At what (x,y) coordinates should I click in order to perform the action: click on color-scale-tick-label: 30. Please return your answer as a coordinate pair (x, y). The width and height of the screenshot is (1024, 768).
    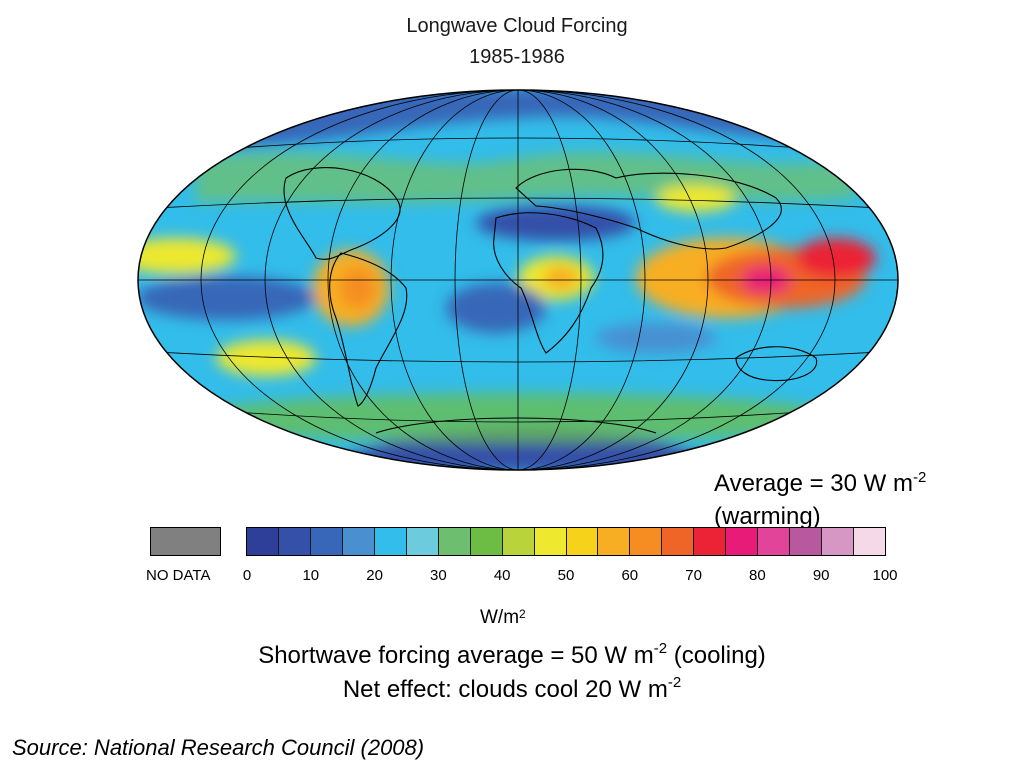
    Looking at the image, I should click on (438, 575).